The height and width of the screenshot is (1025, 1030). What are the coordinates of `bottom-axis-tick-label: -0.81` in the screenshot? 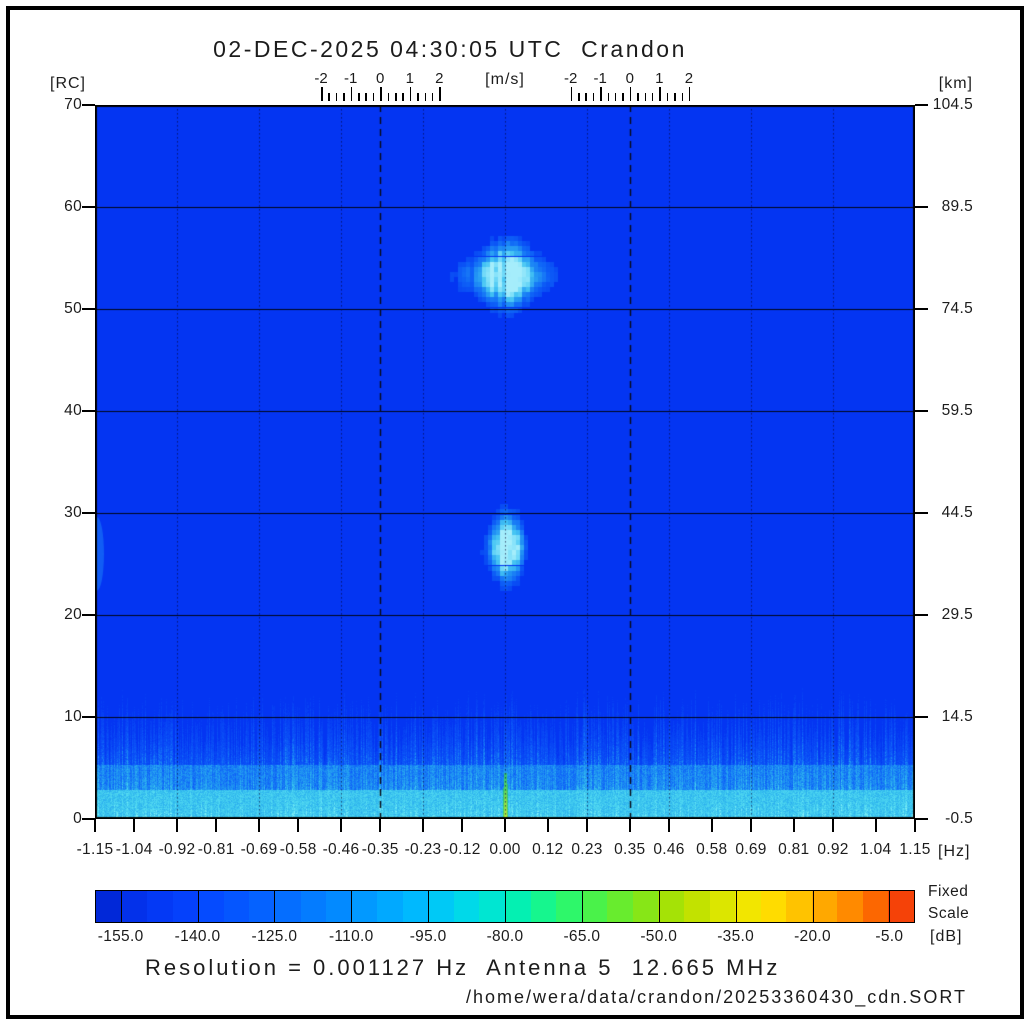 It's located at (216, 849).